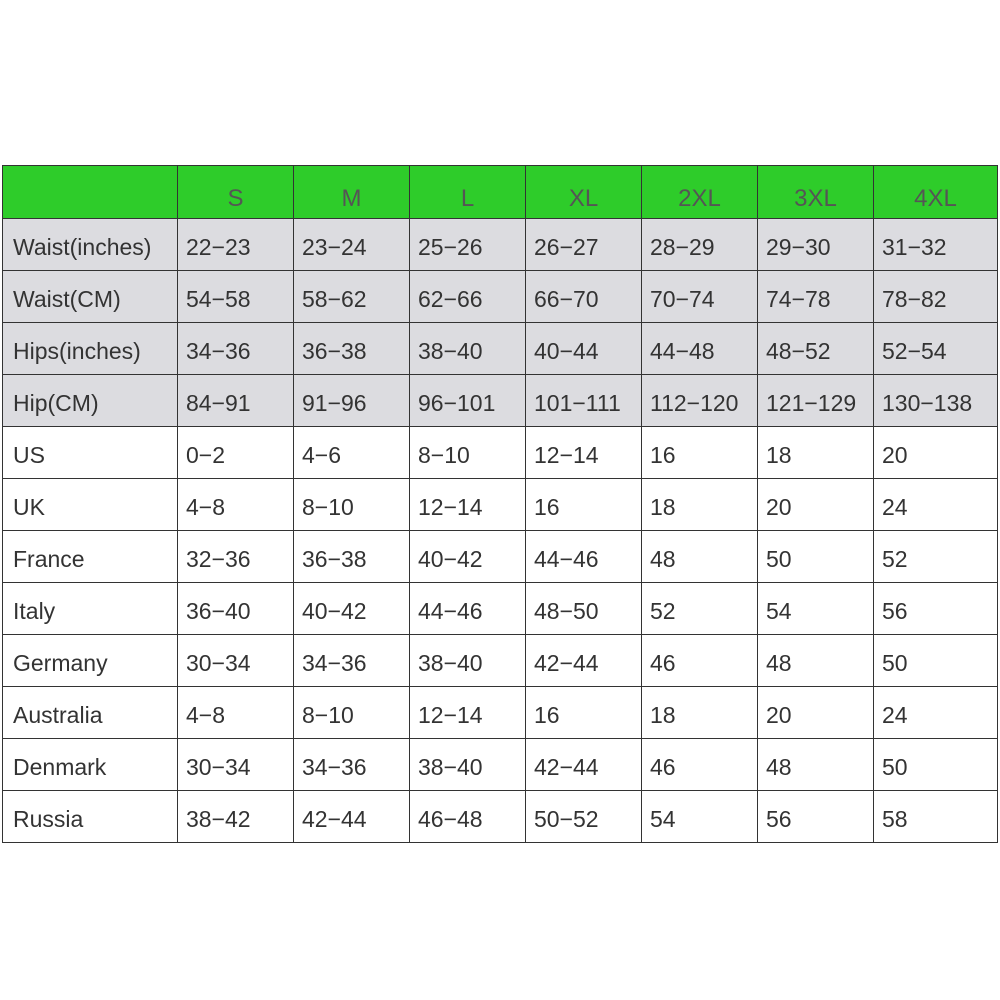  I want to click on table-cell: 48−50, so click(583, 608).